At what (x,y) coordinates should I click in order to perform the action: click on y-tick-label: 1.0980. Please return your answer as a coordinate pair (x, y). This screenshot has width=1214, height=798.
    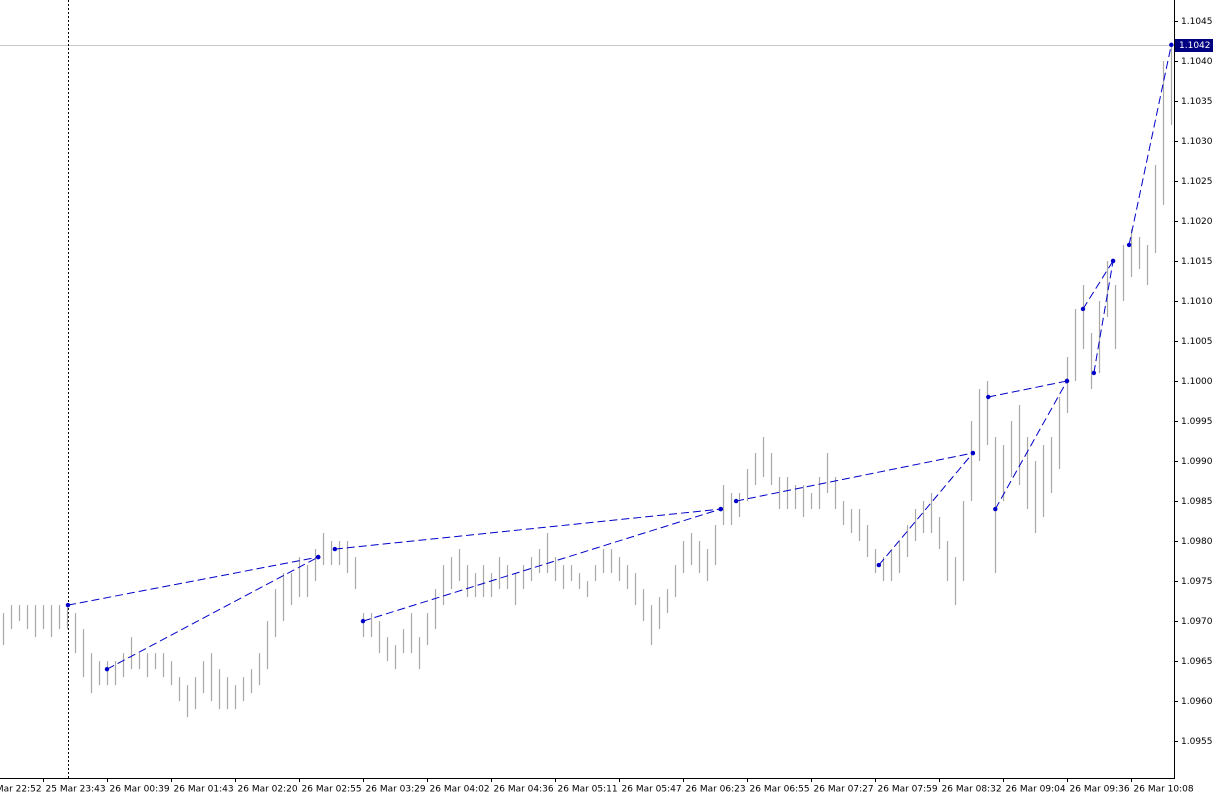
    Looking at the image, I should click on (1197, 542).